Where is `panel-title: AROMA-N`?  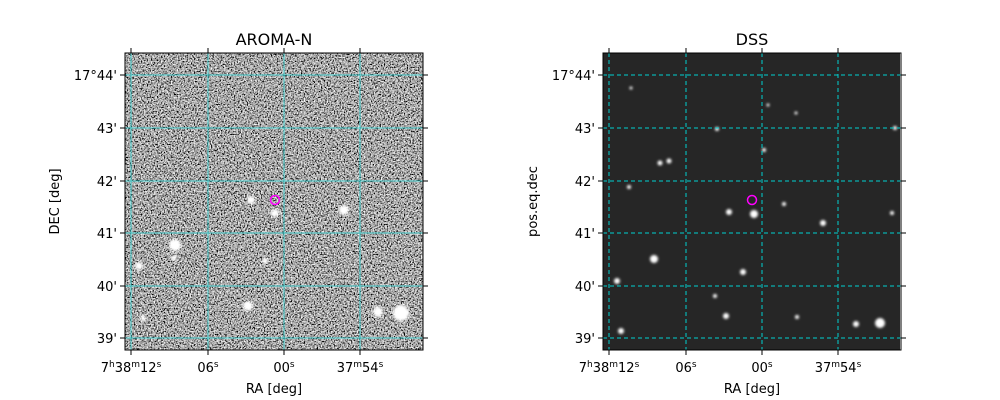
panel-title: AROMA-N is located at coordinates (274, 39).